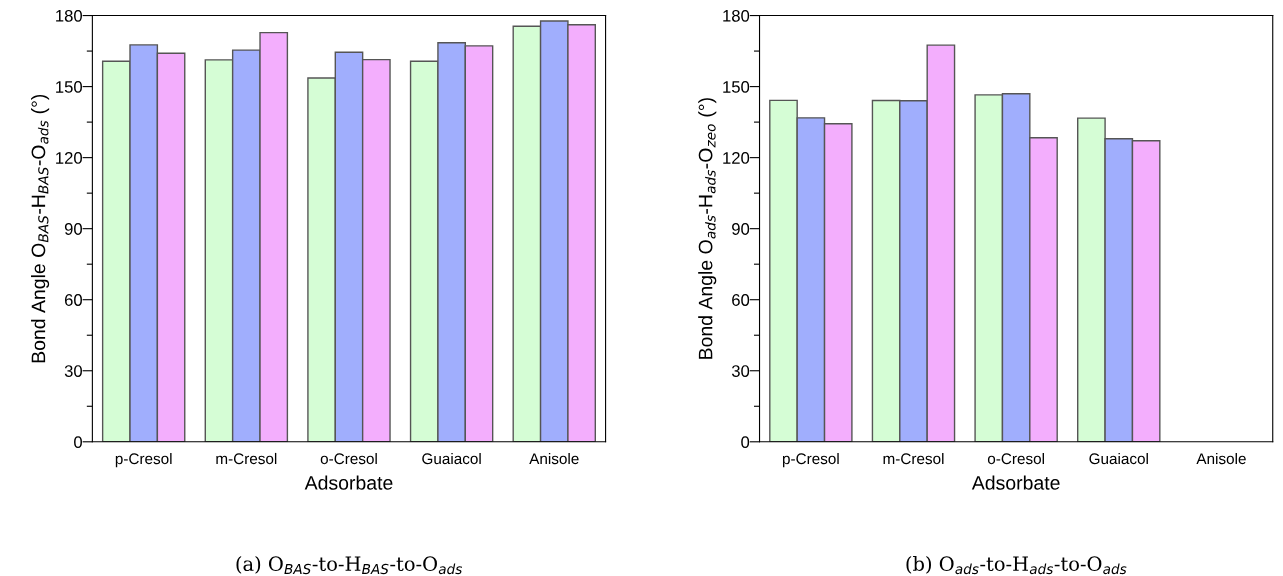  Describe the element at coordinates (40, 228) in the screenshot. I see `y-axis-title: Bond Angle O$_{BAS}$-H$_{BAS}$-O$_{ads}$ (°)` at that location.